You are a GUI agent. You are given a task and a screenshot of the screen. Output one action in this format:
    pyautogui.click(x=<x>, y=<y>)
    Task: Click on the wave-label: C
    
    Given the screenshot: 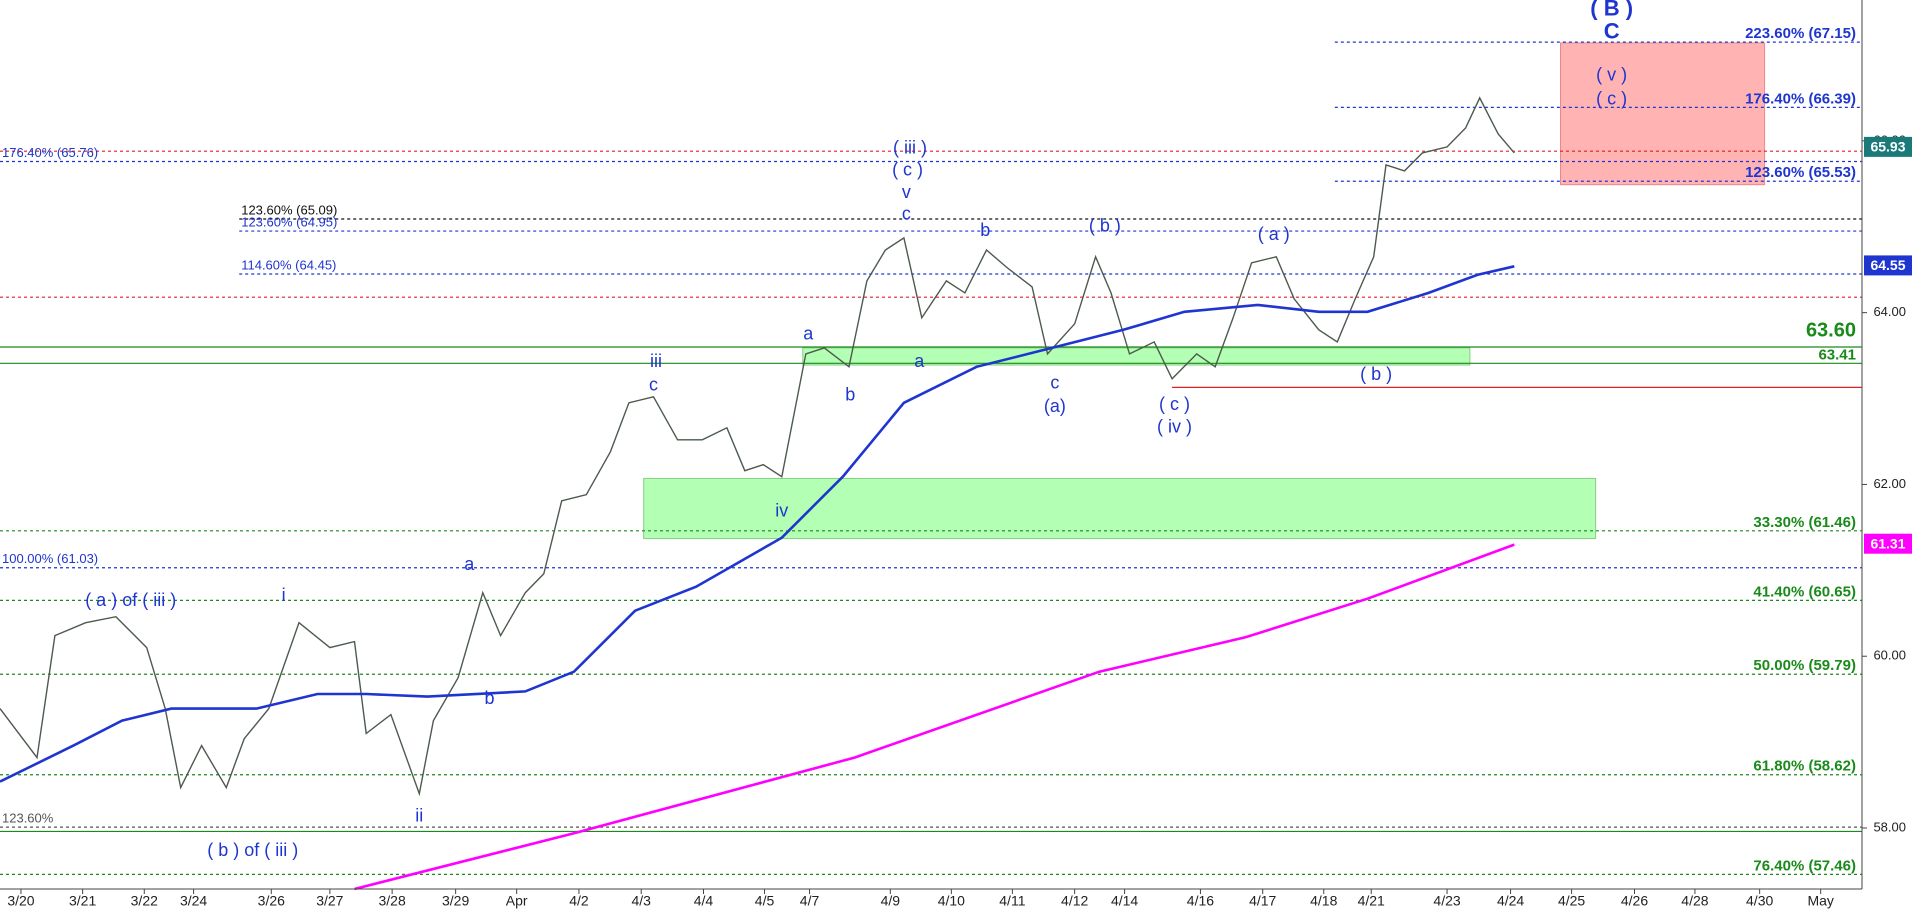 What is the action you would take?
    pyautogui.click(x=1612, y=30)
    